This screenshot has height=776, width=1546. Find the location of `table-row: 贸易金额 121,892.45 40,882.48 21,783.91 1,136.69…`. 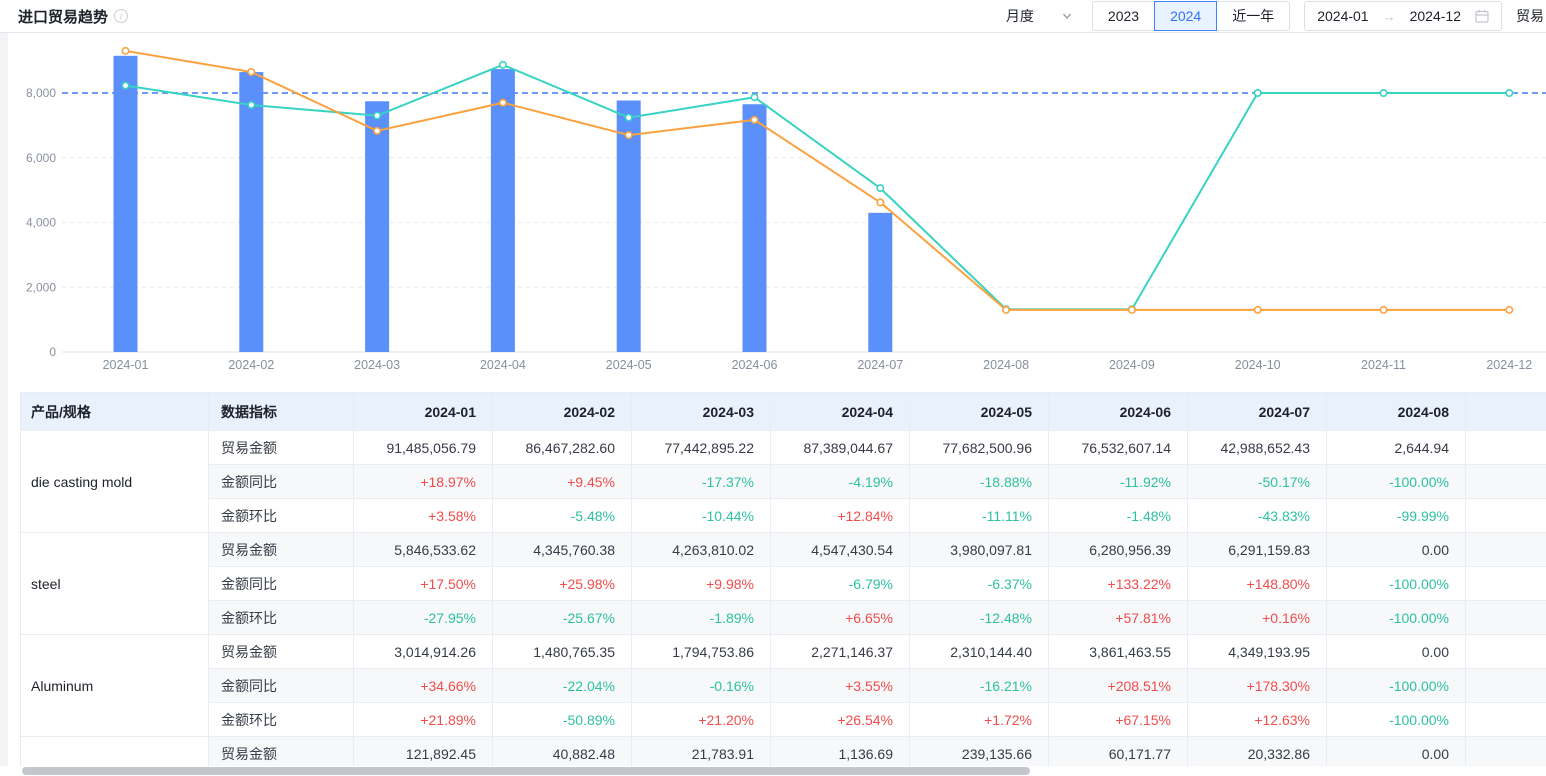

table-row: 贸易金额 121,892.45 40,882.48 21,783.91 1,136.69… is located at coordinates (783, 753).